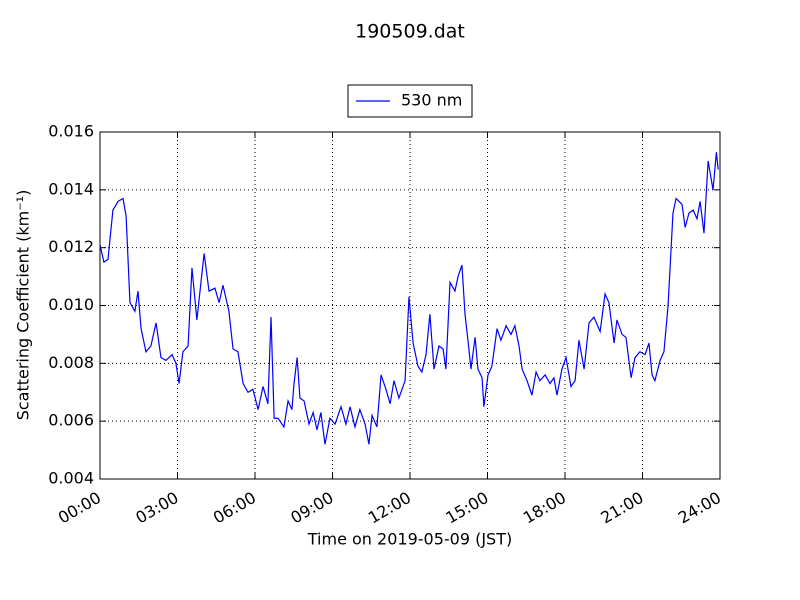  I want to click on chart-title: 190509.dat, so click(410, 32).